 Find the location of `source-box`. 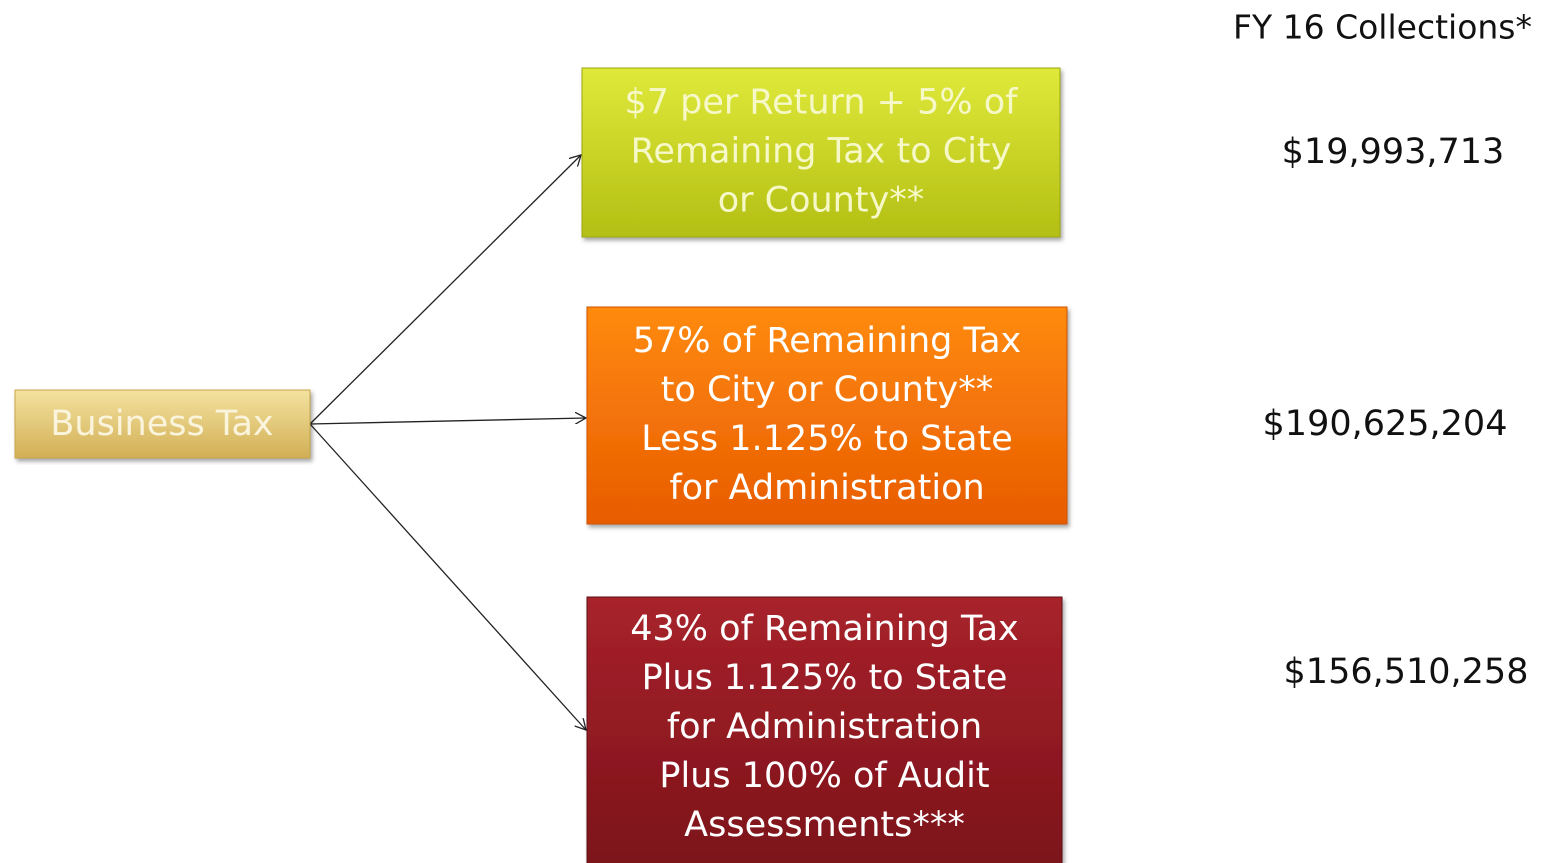

source-box is located at coordinates (162, 424).